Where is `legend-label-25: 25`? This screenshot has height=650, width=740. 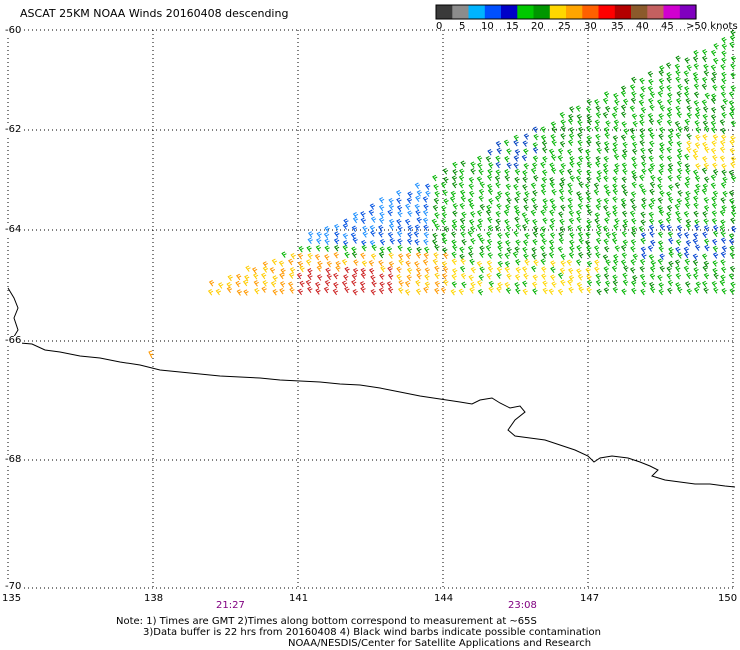 legend-label-25: 25 is located at coordinates (564, 26).